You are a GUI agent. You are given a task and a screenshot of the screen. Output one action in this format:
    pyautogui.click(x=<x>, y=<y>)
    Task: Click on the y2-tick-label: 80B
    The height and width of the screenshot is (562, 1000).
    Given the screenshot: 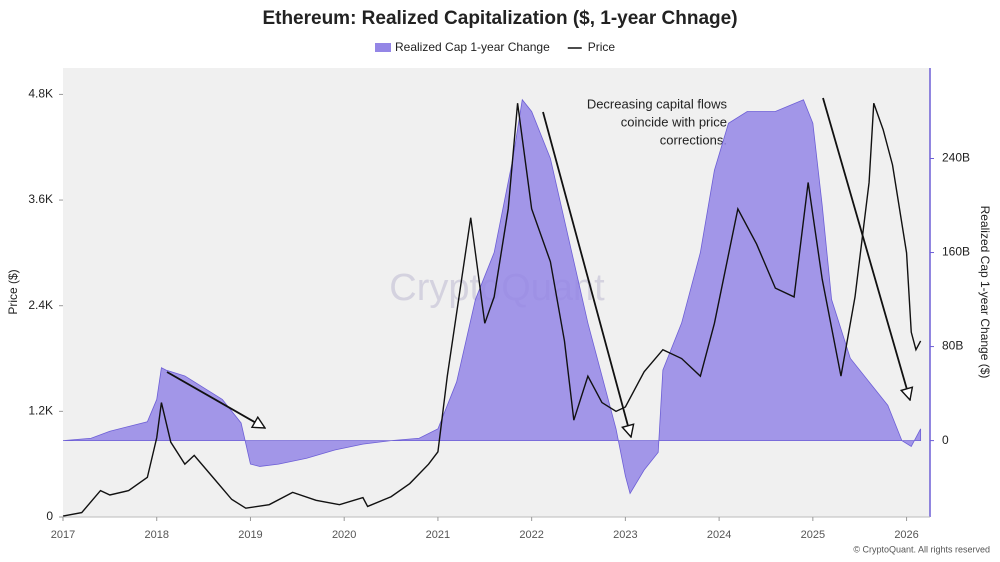 What is the action you would take?
    pyautogui.click(x=952, y=346)
    